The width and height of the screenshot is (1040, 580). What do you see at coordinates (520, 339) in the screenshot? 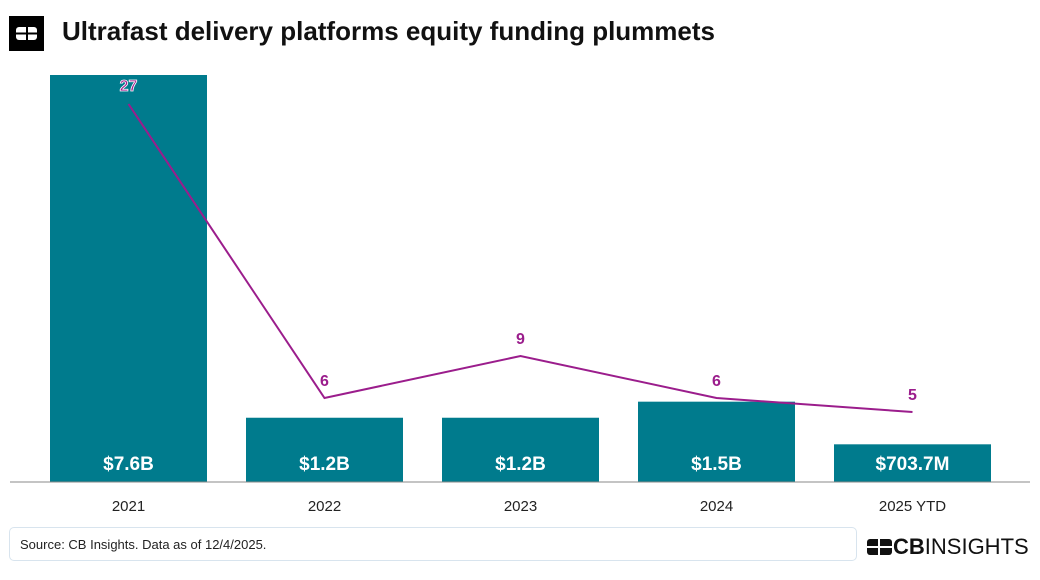
I see `line-label: 9` at bounding box center [520, 339].